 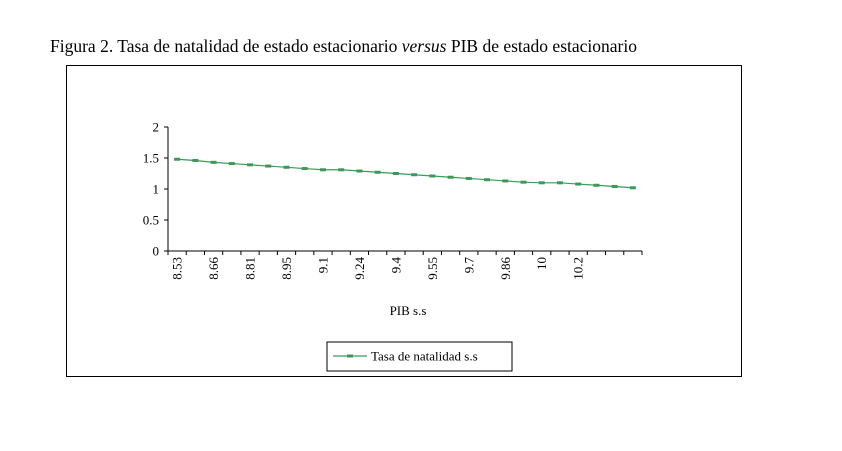 What do you see at coordinates (578, 268) in the screenshot?
I see `x-tick-label: 10.2` at bounding box center [578, 268].